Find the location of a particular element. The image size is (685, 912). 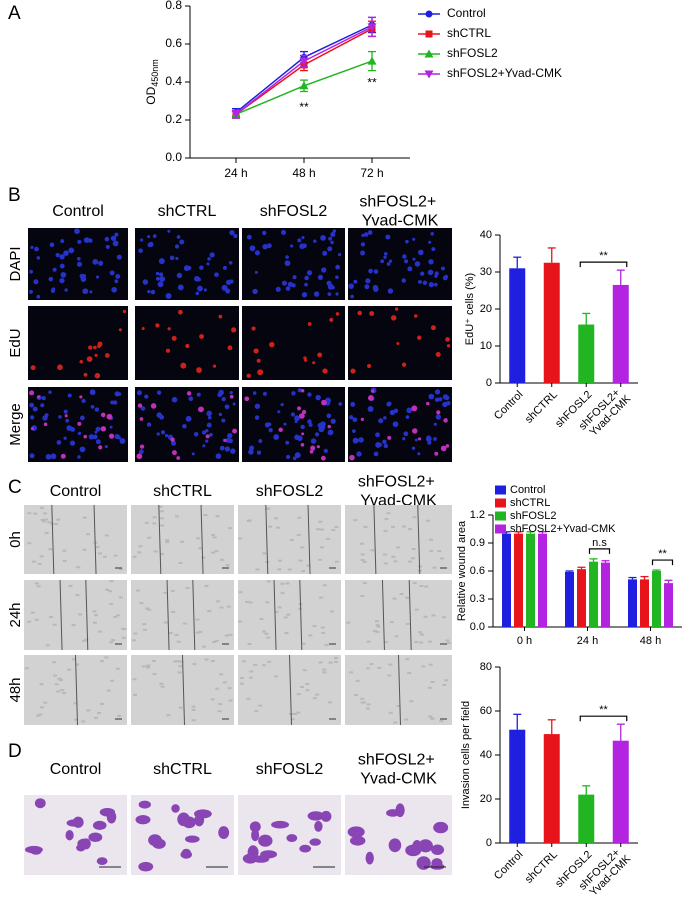

y-tick-label: 0.0 is located at coordinates (173, 157).